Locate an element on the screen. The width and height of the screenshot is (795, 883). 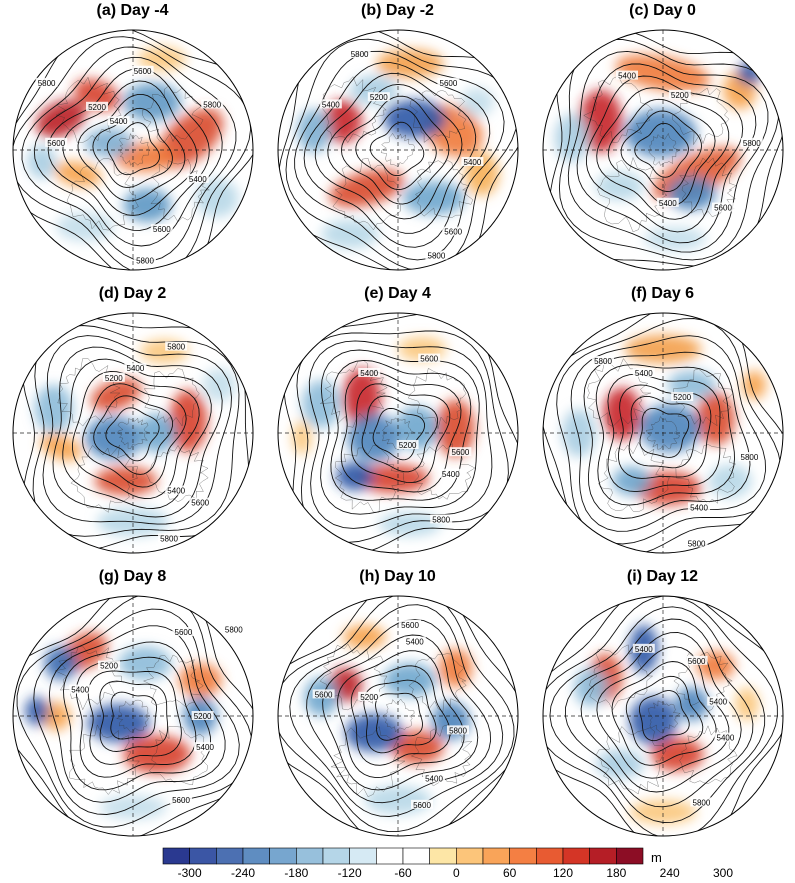
panel-title: (i) Day 12 is located at coordinates (662, 576).